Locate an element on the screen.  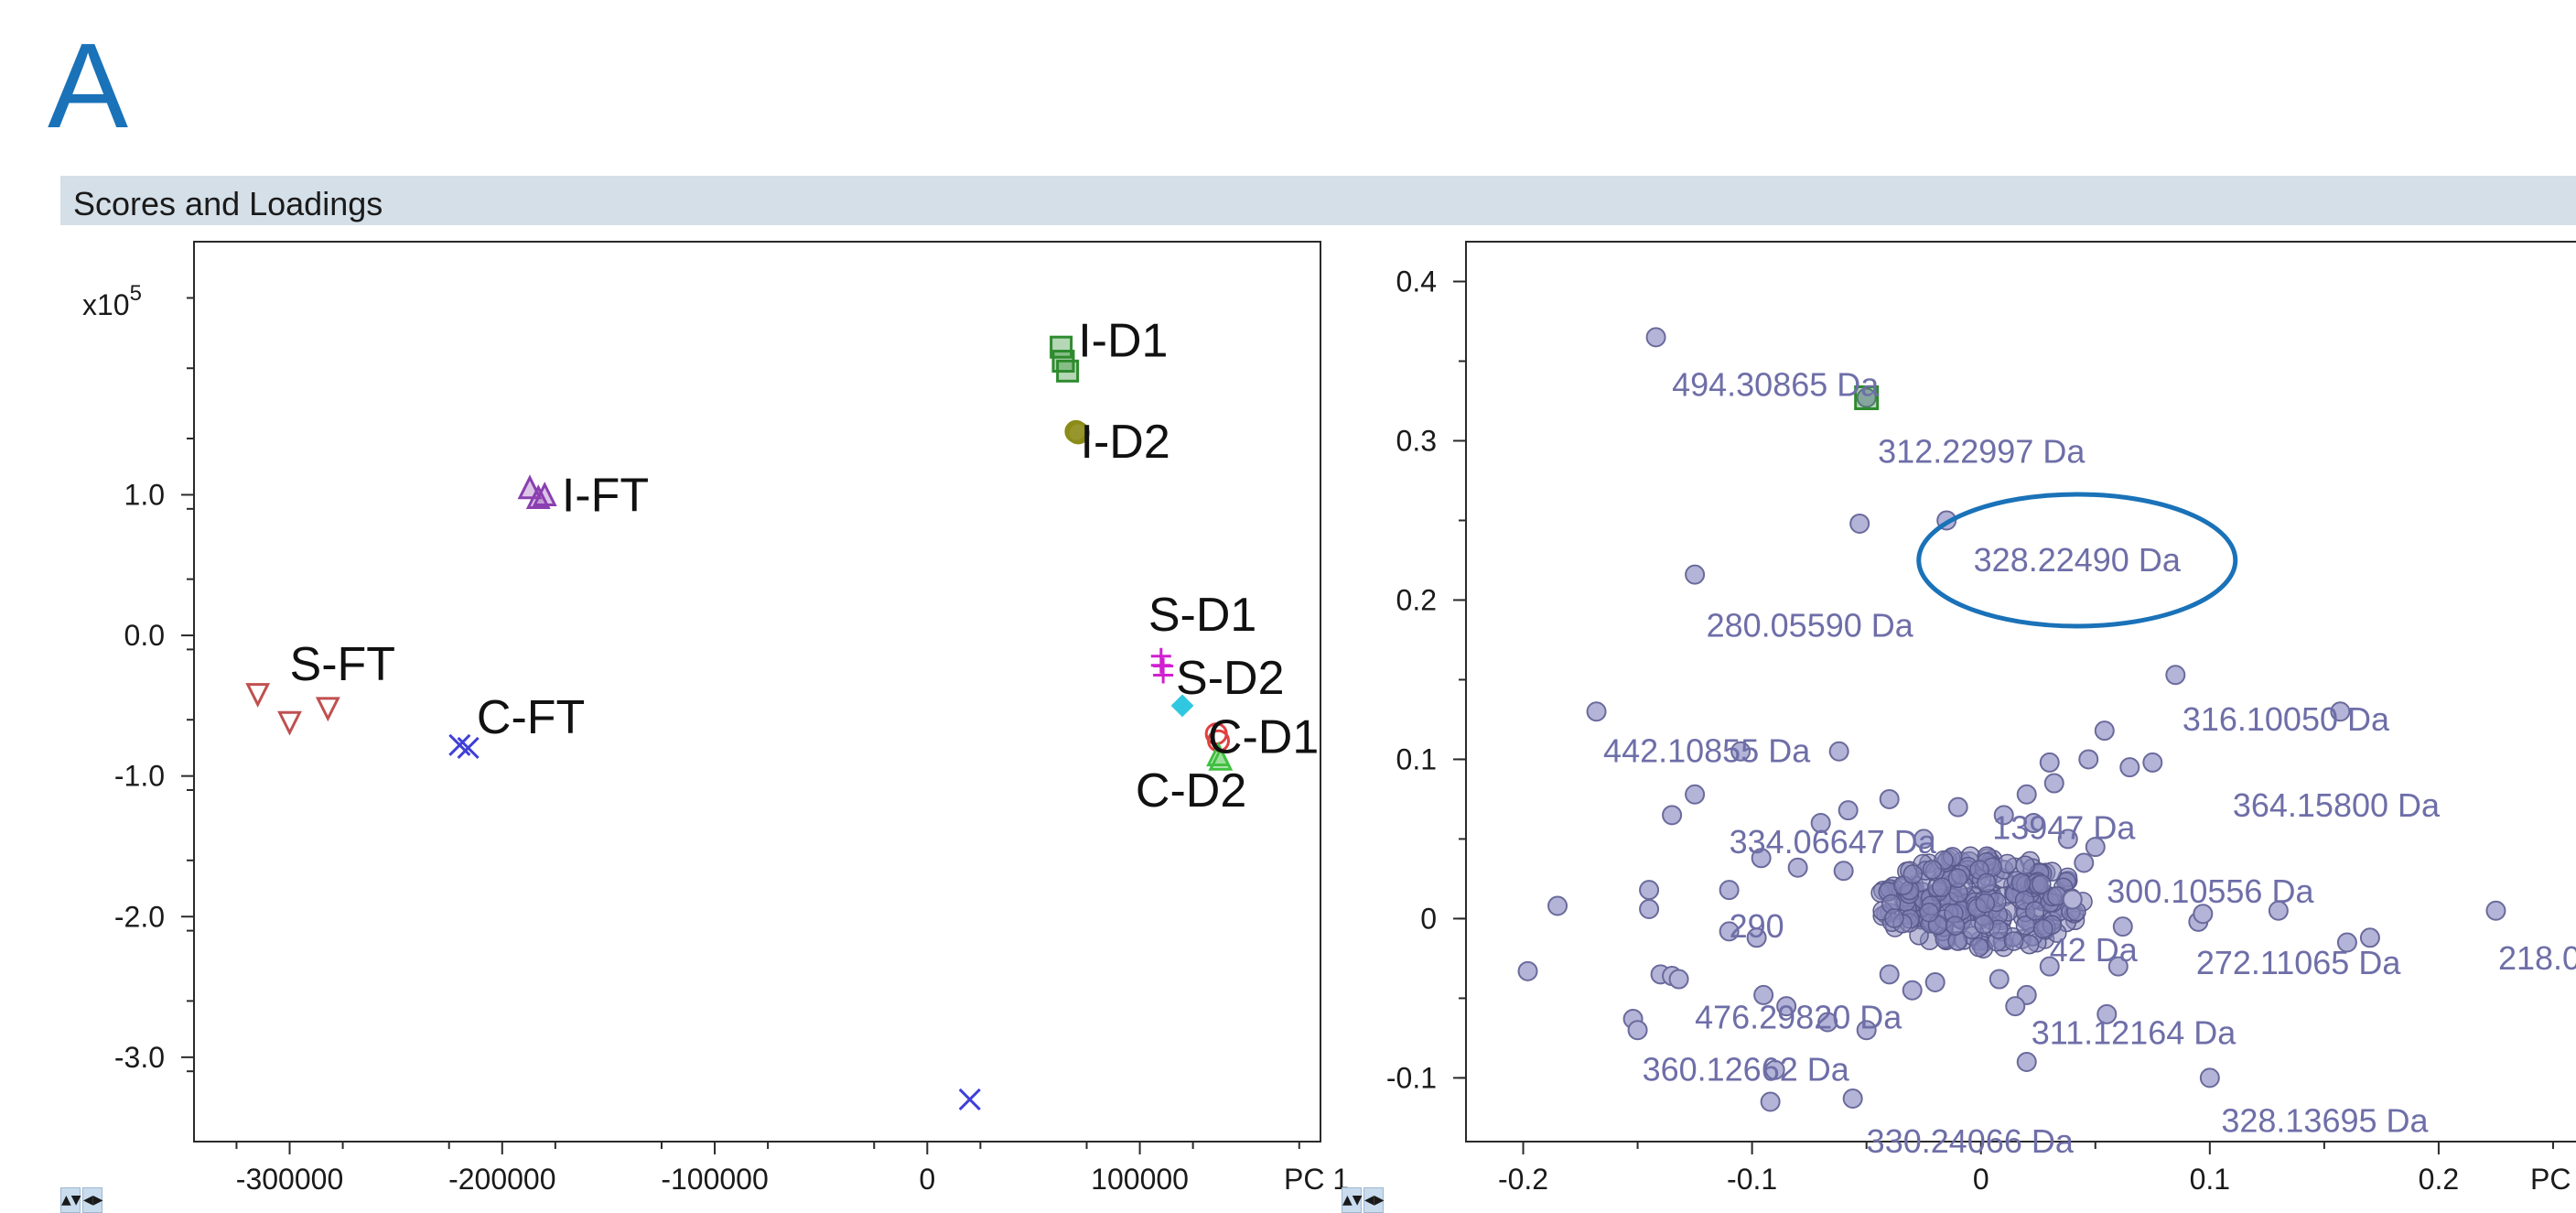
scores-pan-left-right-button: ◀▶ is located at coordinates (92, 1200).